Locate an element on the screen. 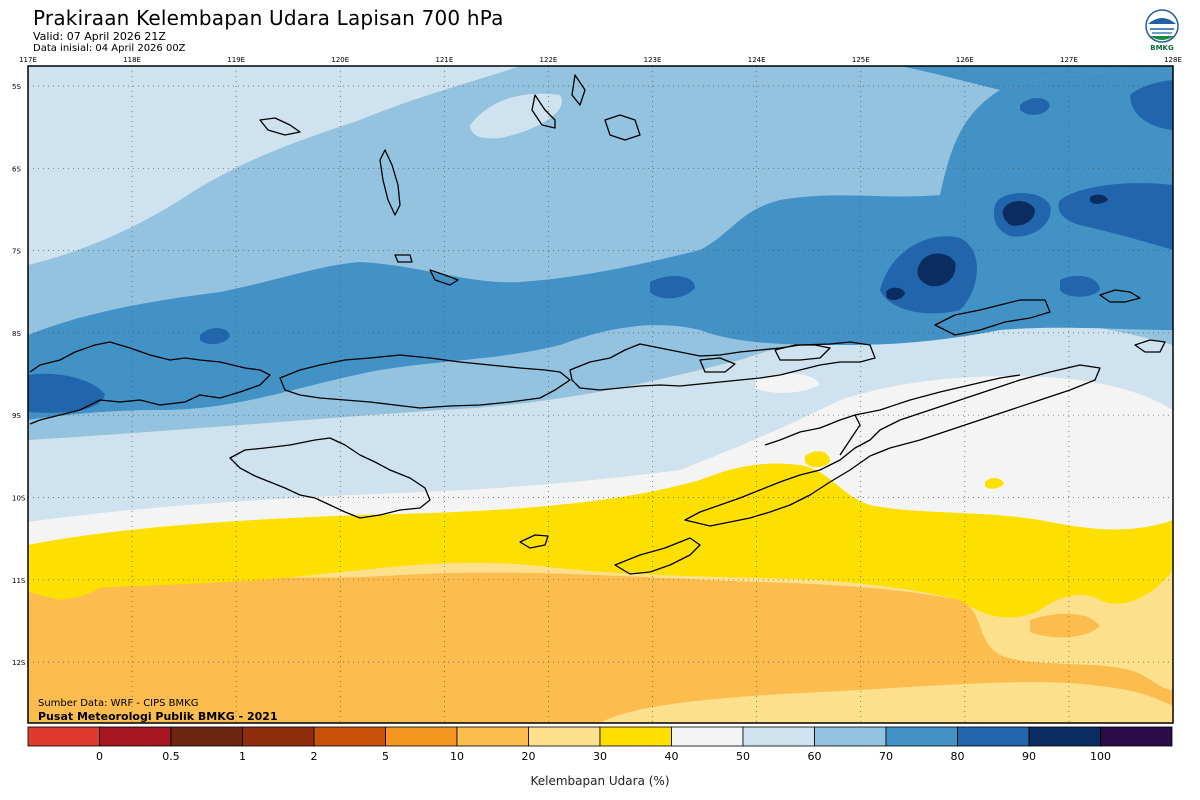 Image resolution: width=1200 pixels, height=800 pixels. band-40-50-patch is located at coordinates (994, 483).